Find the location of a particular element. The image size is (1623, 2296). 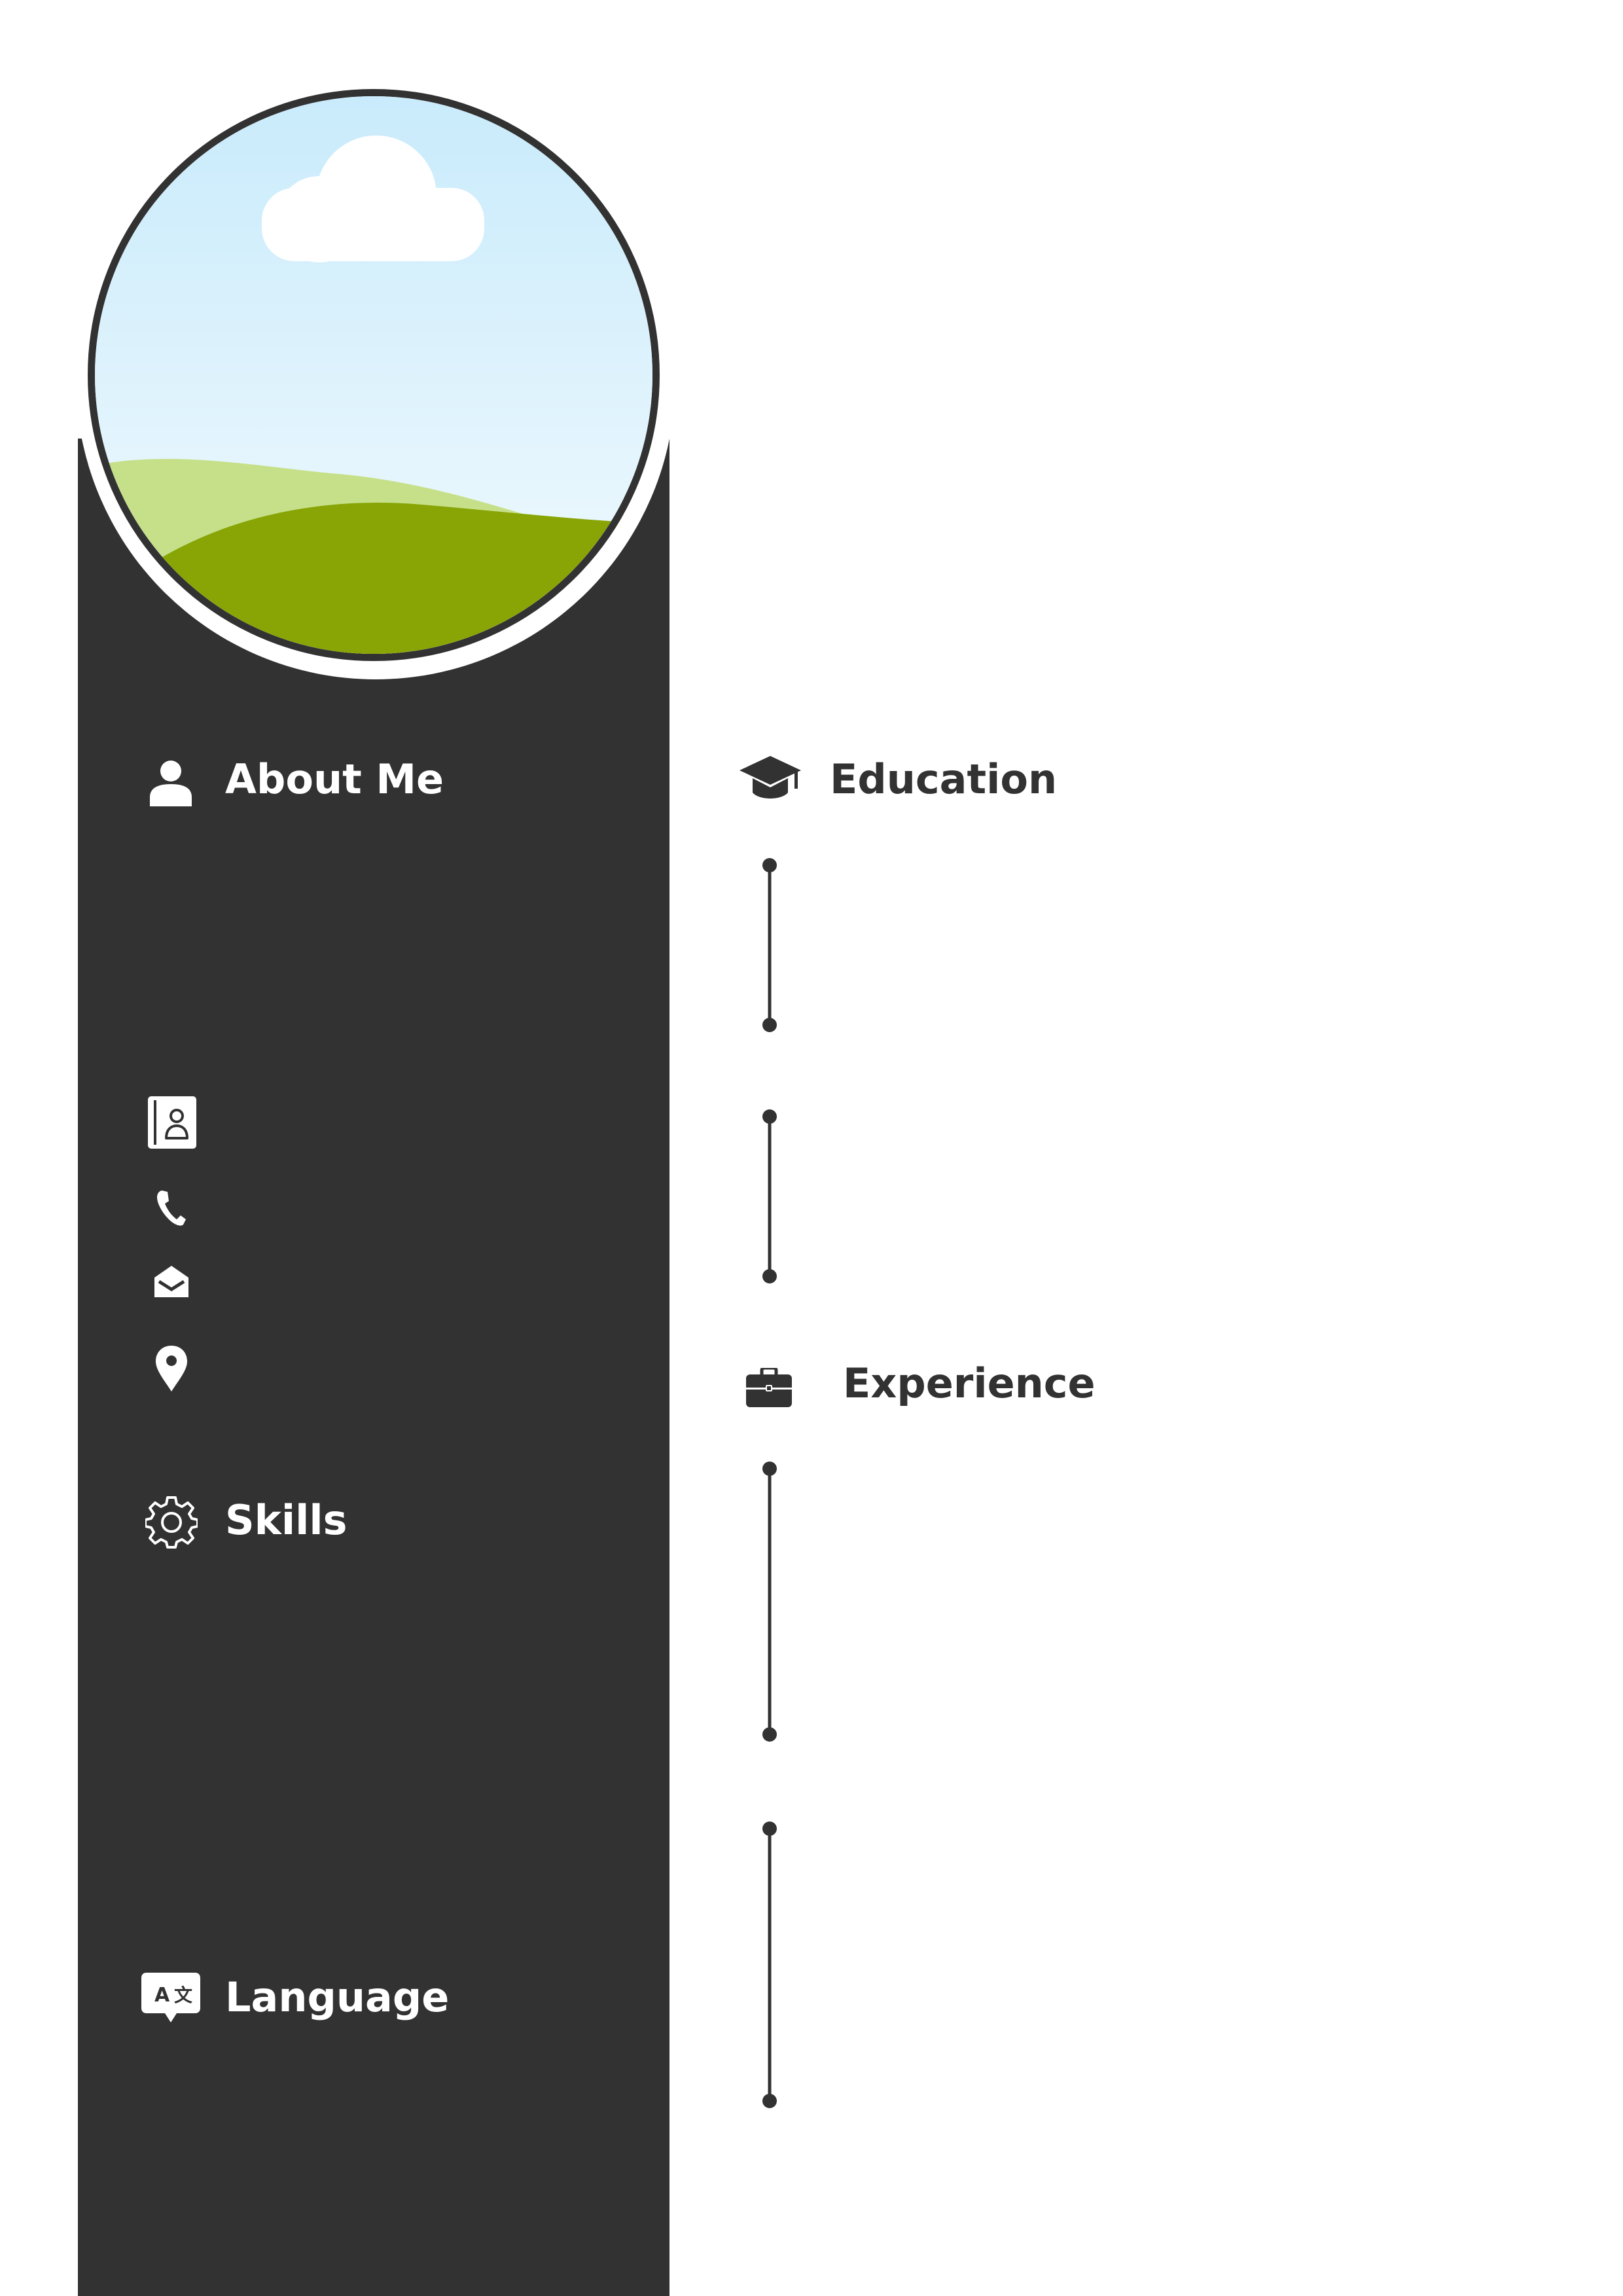

briefcase-icon is located at coordinates (769, 1387).